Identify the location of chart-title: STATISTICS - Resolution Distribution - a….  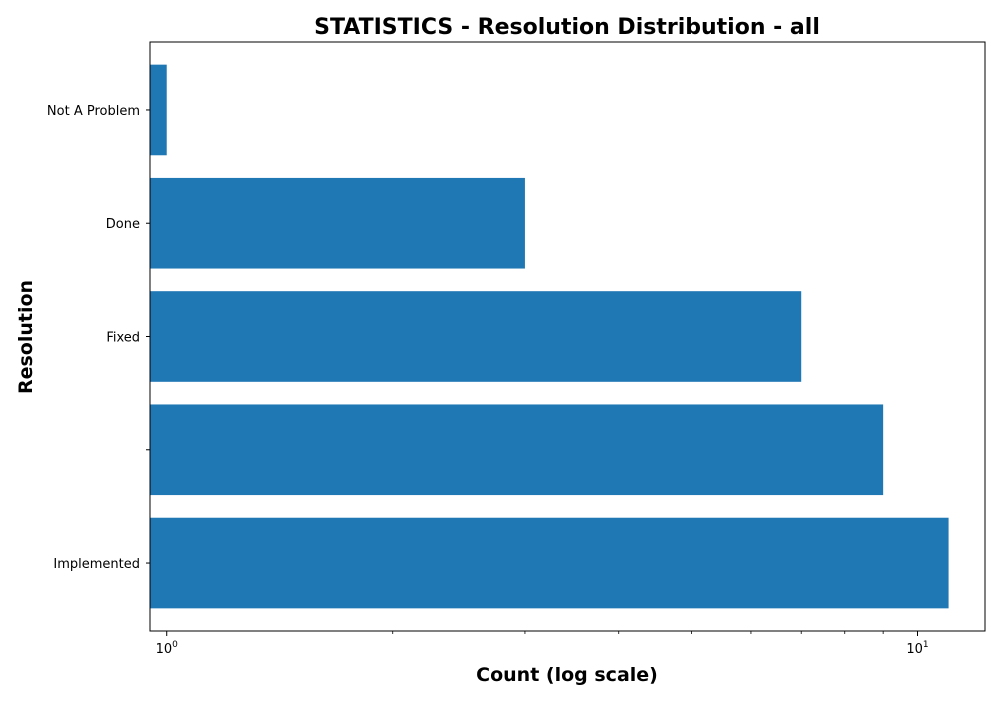
(567, 27).